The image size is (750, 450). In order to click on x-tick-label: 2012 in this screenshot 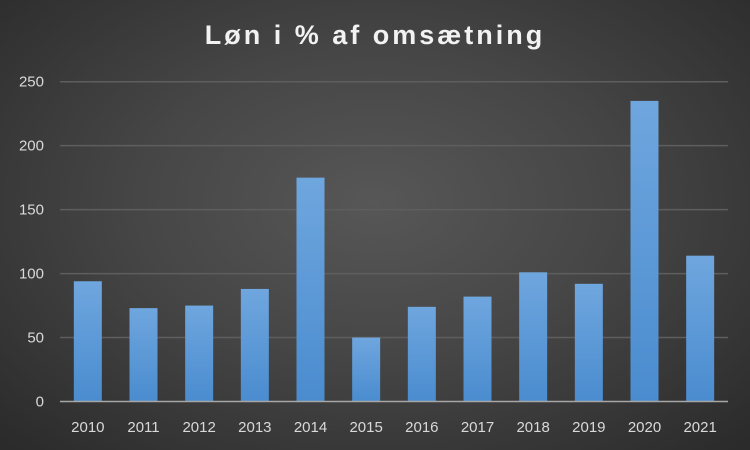, I will do `click(198, 427)`.